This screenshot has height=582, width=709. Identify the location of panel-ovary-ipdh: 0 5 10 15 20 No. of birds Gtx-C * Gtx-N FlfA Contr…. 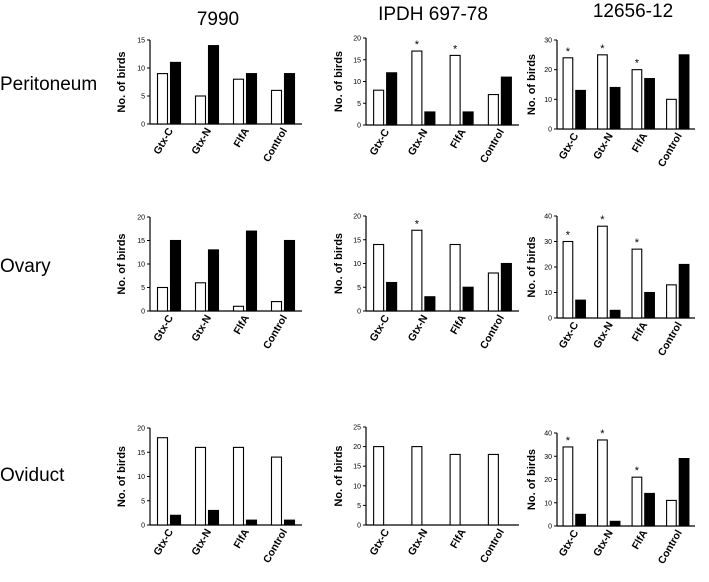
(426, 282).